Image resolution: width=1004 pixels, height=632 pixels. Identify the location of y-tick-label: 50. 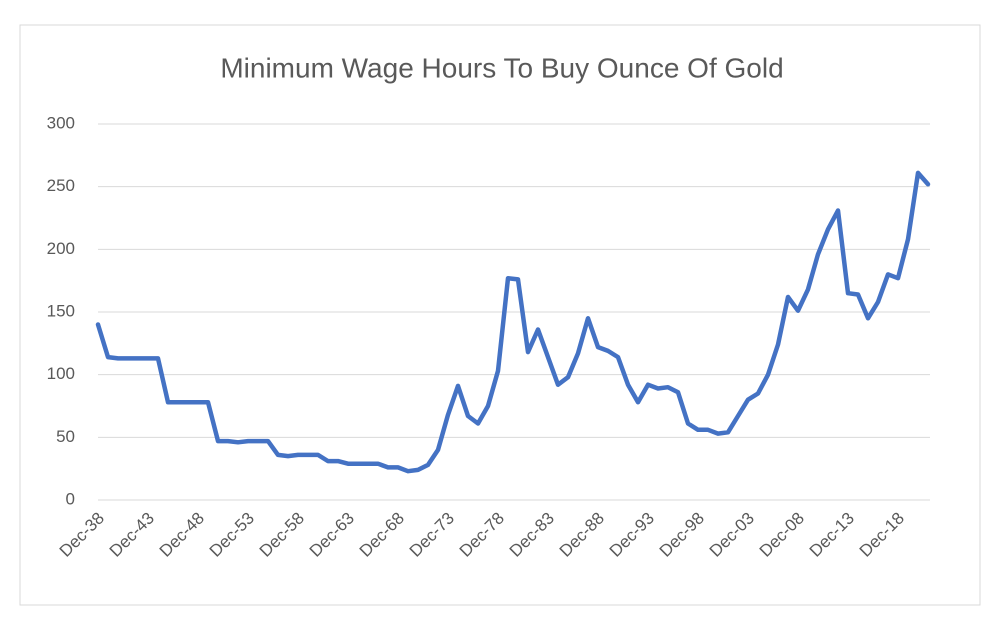
(65, 436).